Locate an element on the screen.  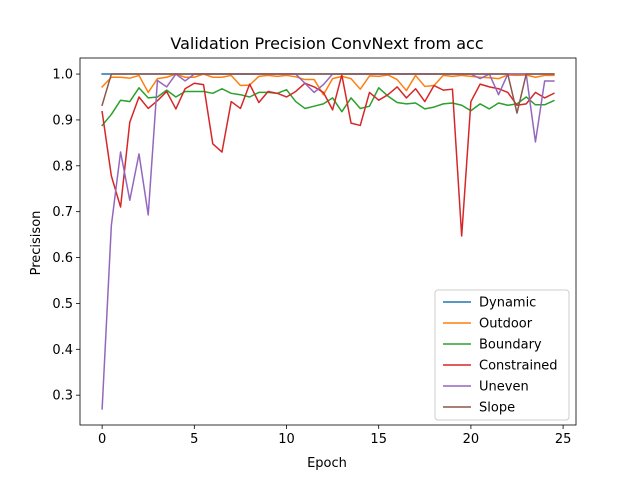
x-tick-label: 10 is located at coordinates (286, 439).